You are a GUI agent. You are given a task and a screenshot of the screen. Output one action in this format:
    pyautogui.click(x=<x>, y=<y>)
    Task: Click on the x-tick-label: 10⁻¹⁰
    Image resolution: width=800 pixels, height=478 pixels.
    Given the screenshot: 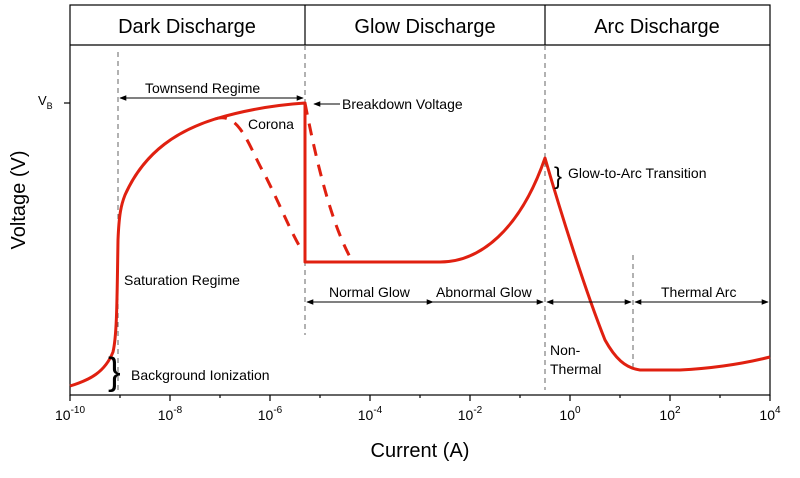 What is the action you would take?
    pyautogui.click(x=70, y=414)
    